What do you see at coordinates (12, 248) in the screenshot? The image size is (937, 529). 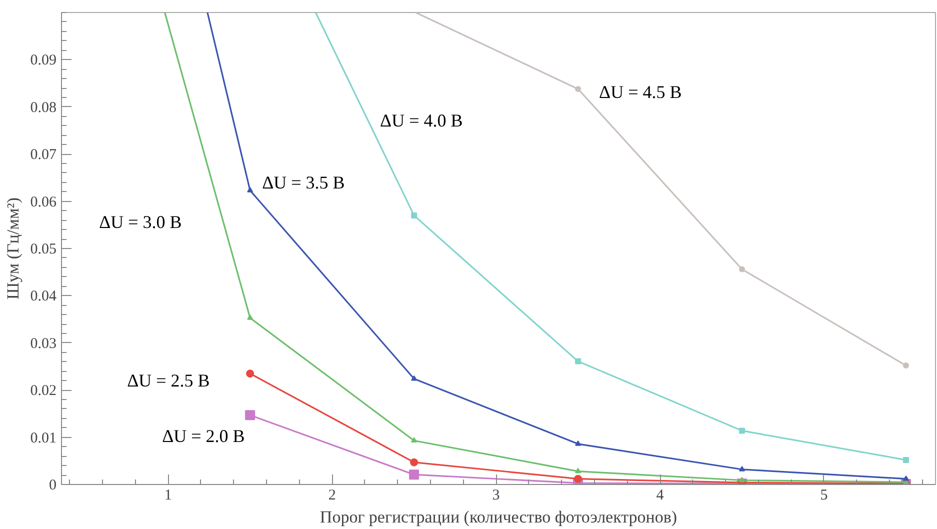 I see `y-axis-title: Шум (Гц/мм²)` at bounding box center [12, 248].